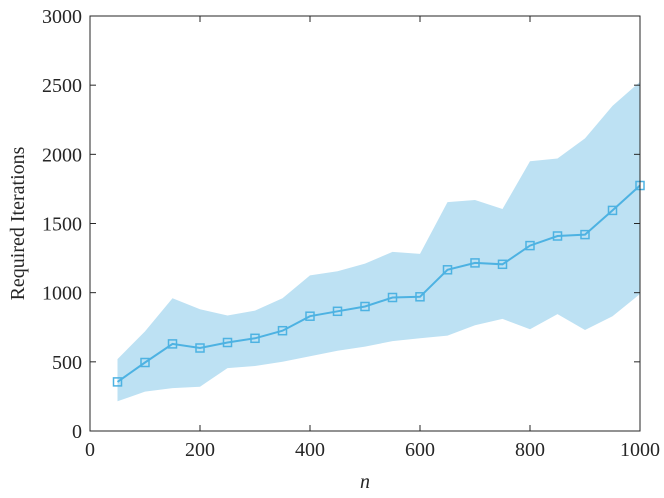 The height and width of the screenshot is (498, 664). Describe the element at coordinates (62, 86) in the screenshot. I see `y-tick-label: 2500` at that location.